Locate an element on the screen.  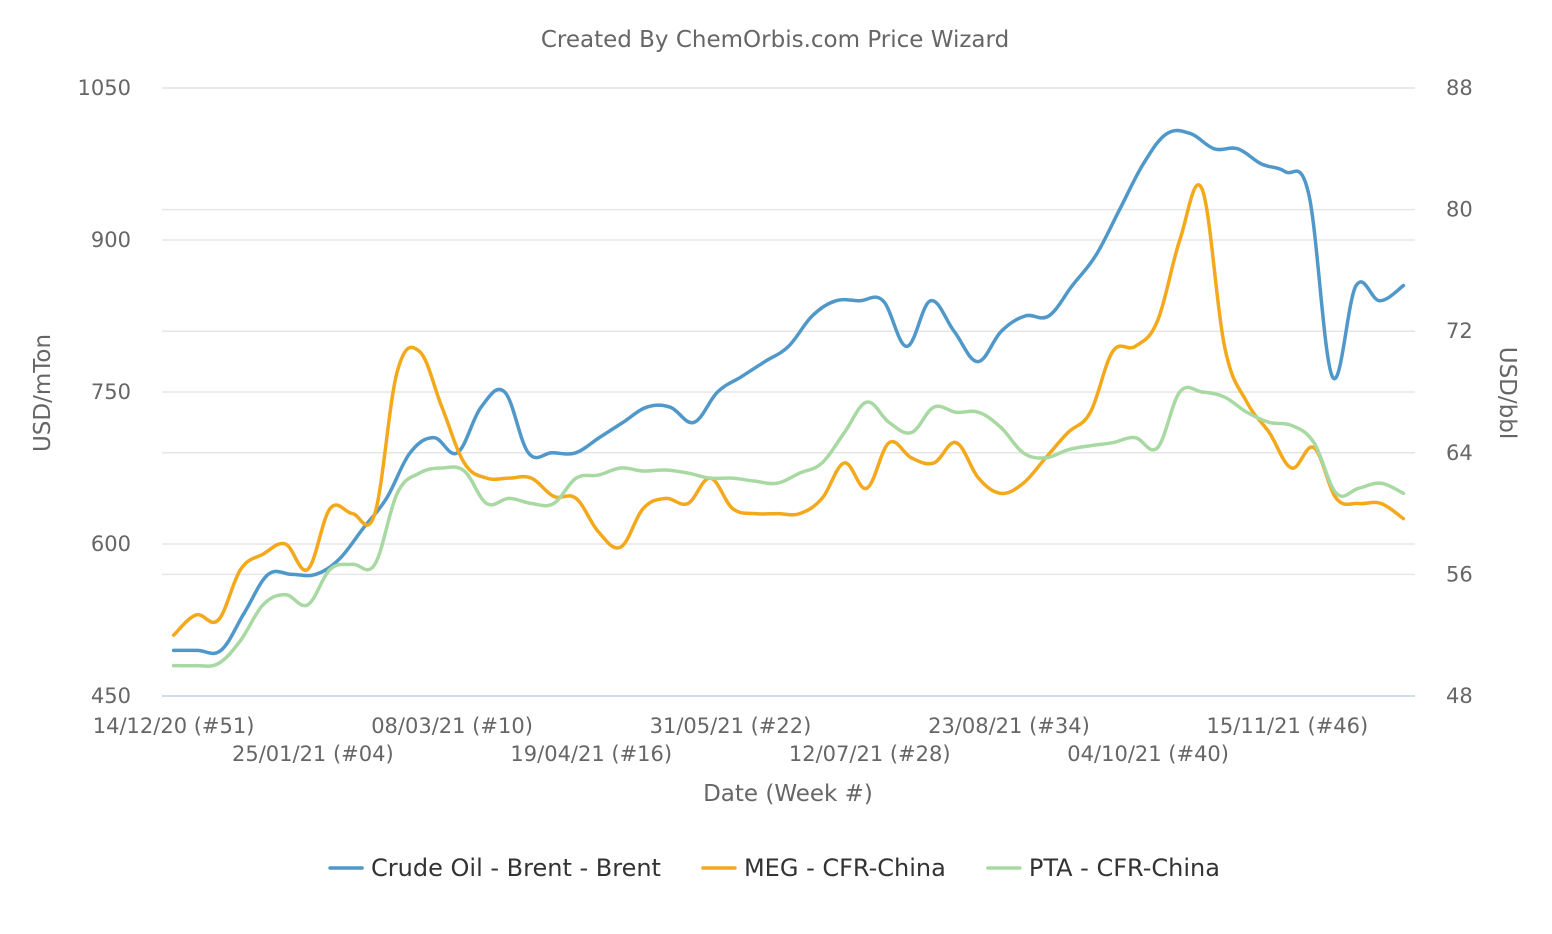
y-right-tick-label: 72 is located at coordinates (1459, 331).